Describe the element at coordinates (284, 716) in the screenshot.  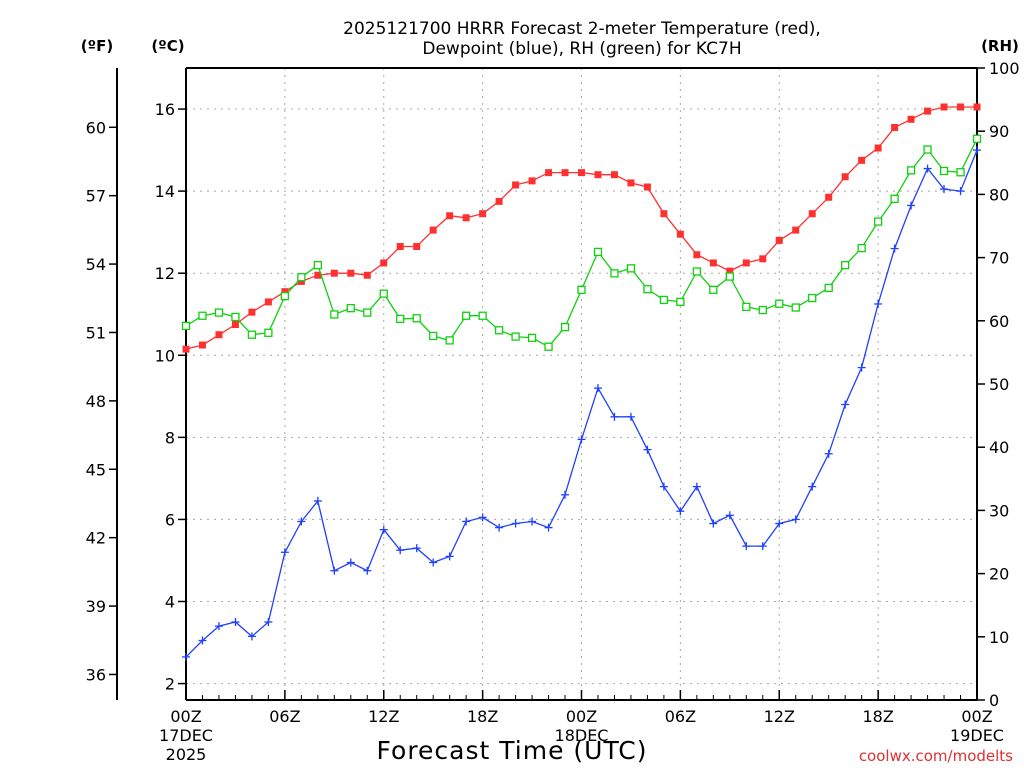
I see `x-tick-label: 06Z` at that location.